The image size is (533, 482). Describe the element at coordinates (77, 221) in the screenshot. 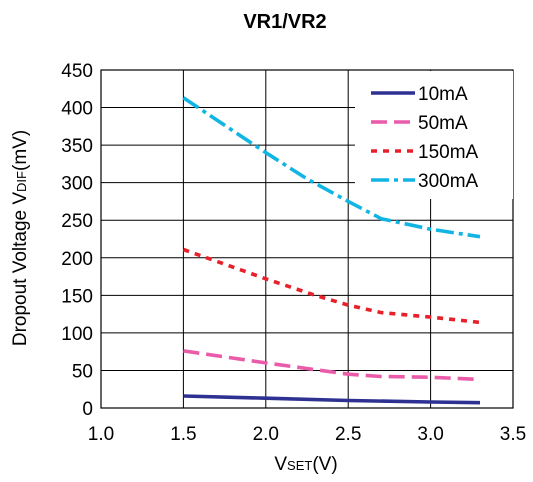

I see `y-tick-label-5: 250` at that location.